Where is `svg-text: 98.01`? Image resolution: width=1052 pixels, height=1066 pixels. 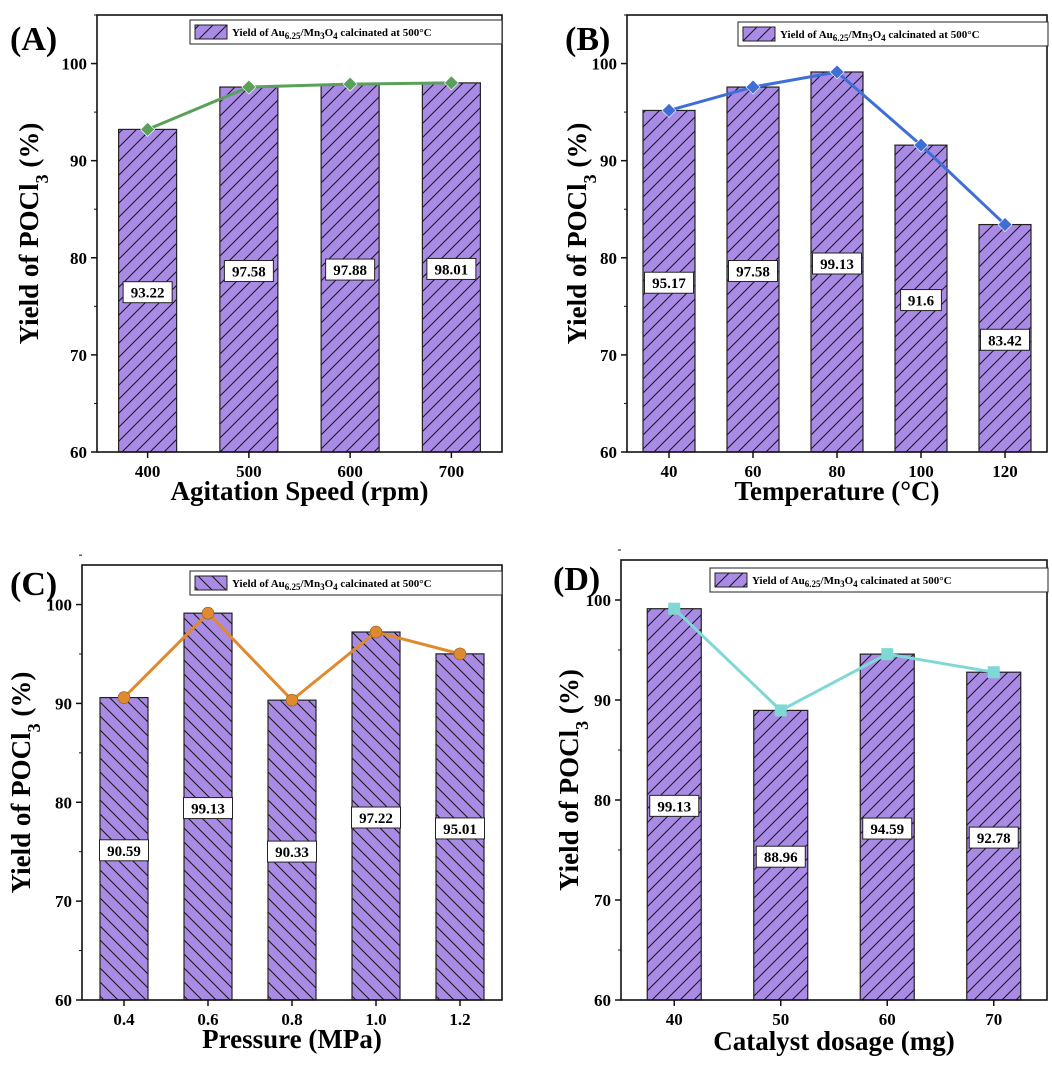 svg-text: 98.01 is located at coordinates (452, 270).